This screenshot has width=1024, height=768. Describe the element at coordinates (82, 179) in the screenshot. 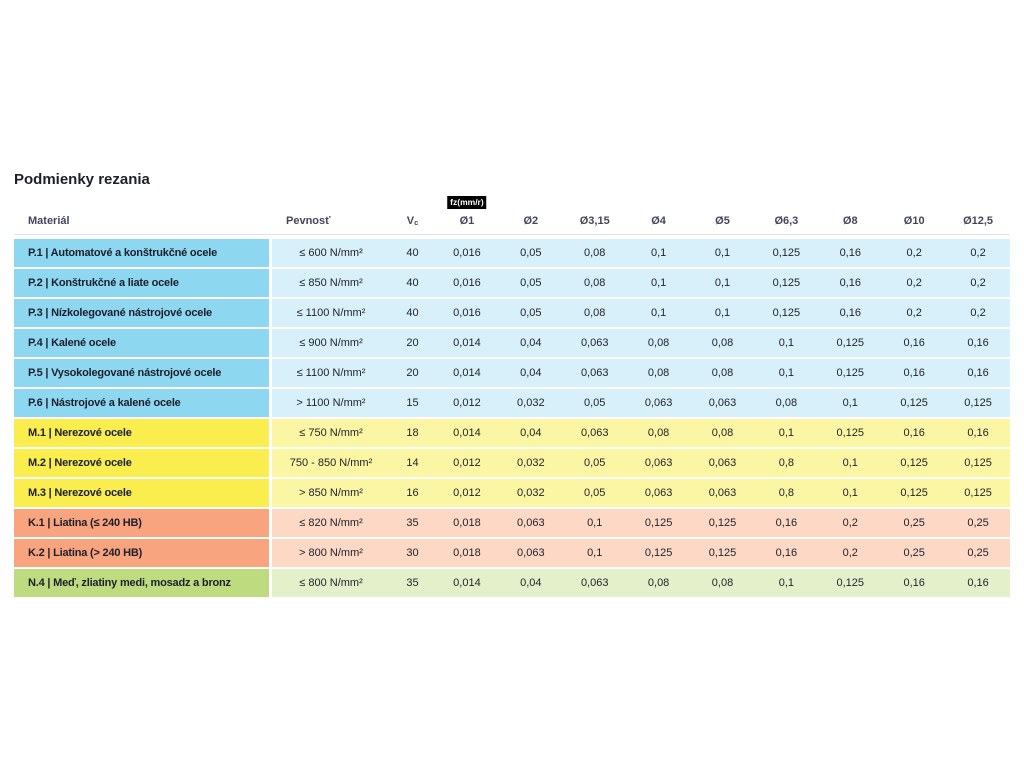

I see `page-title: Podmienky rezania` at that location.